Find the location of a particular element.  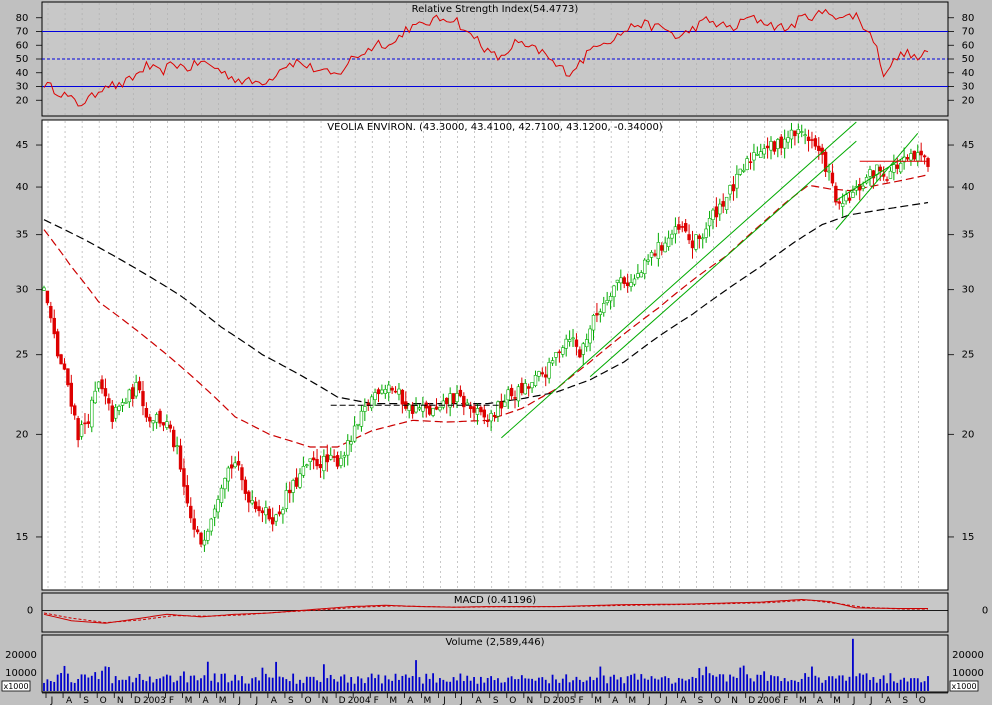

x-axis-month-label: N is located at coordinates (120, 700).